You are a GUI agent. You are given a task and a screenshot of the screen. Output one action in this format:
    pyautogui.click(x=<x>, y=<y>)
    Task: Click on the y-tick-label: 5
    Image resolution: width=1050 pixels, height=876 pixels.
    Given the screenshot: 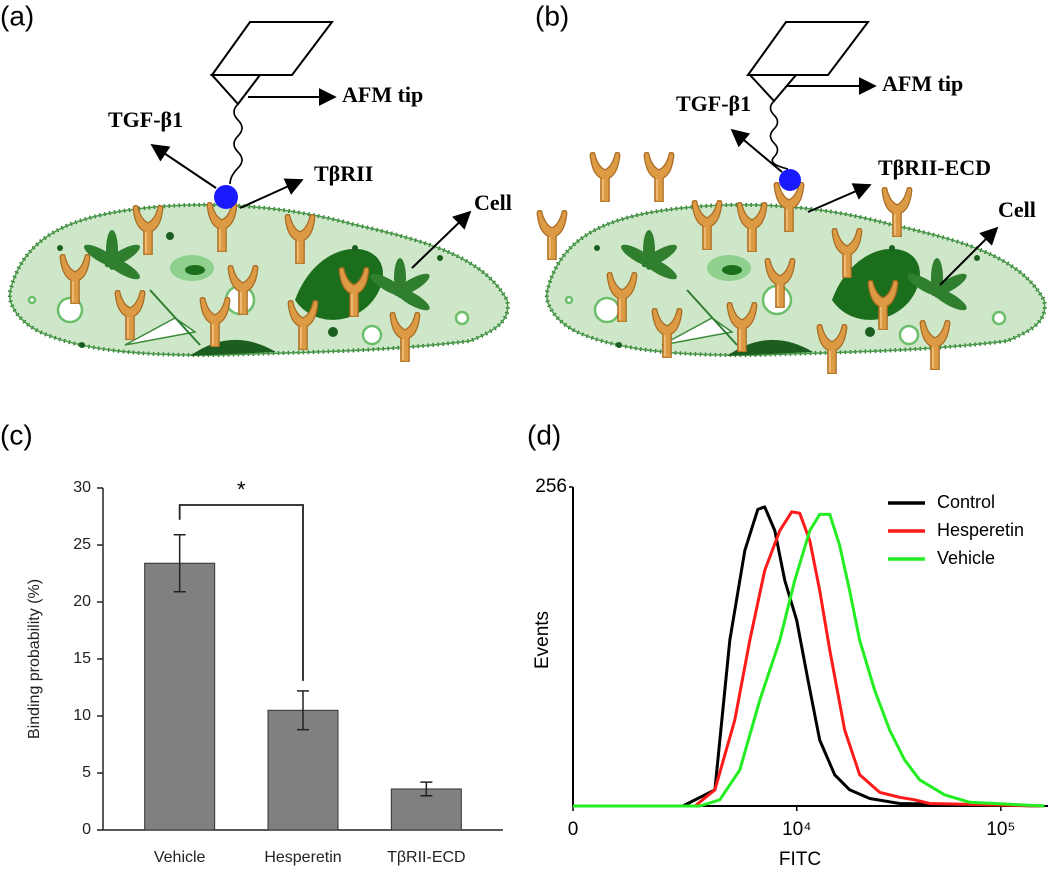 What is the action you would take?
    pyautogui.click(x=86, y=772)
    